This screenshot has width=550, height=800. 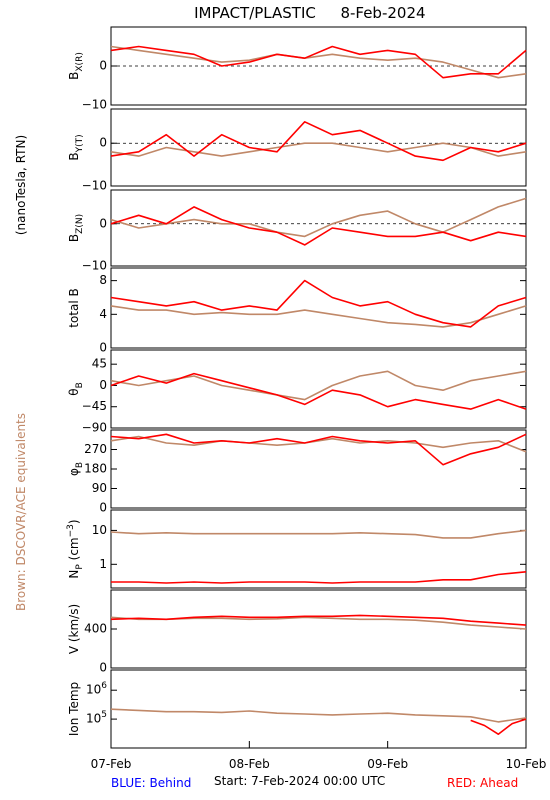 I want to click on panel-theta: 45 0 −45 −90 θB, so click(x=297, y=392).